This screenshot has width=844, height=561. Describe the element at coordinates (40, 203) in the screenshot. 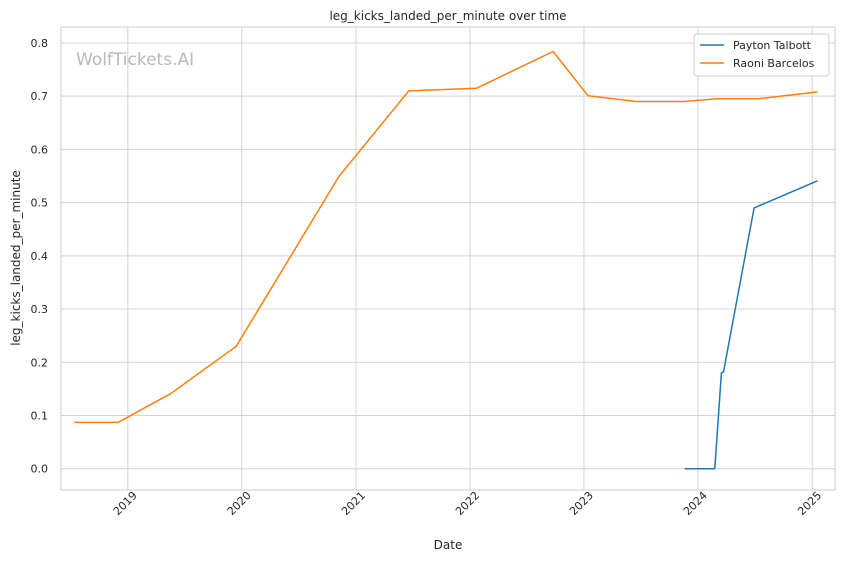

I see `y-tick-label: 0.5` at that location.